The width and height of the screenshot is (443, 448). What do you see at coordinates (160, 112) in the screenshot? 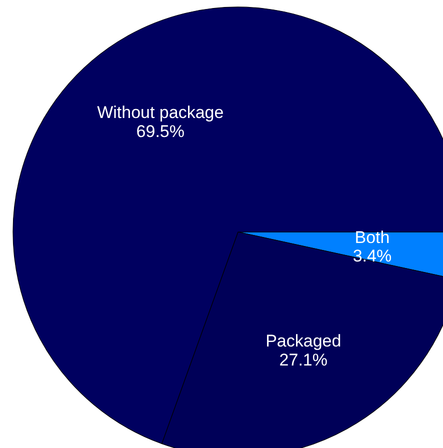
I see `slice-label: Without package` at bounding box center [160, 112].